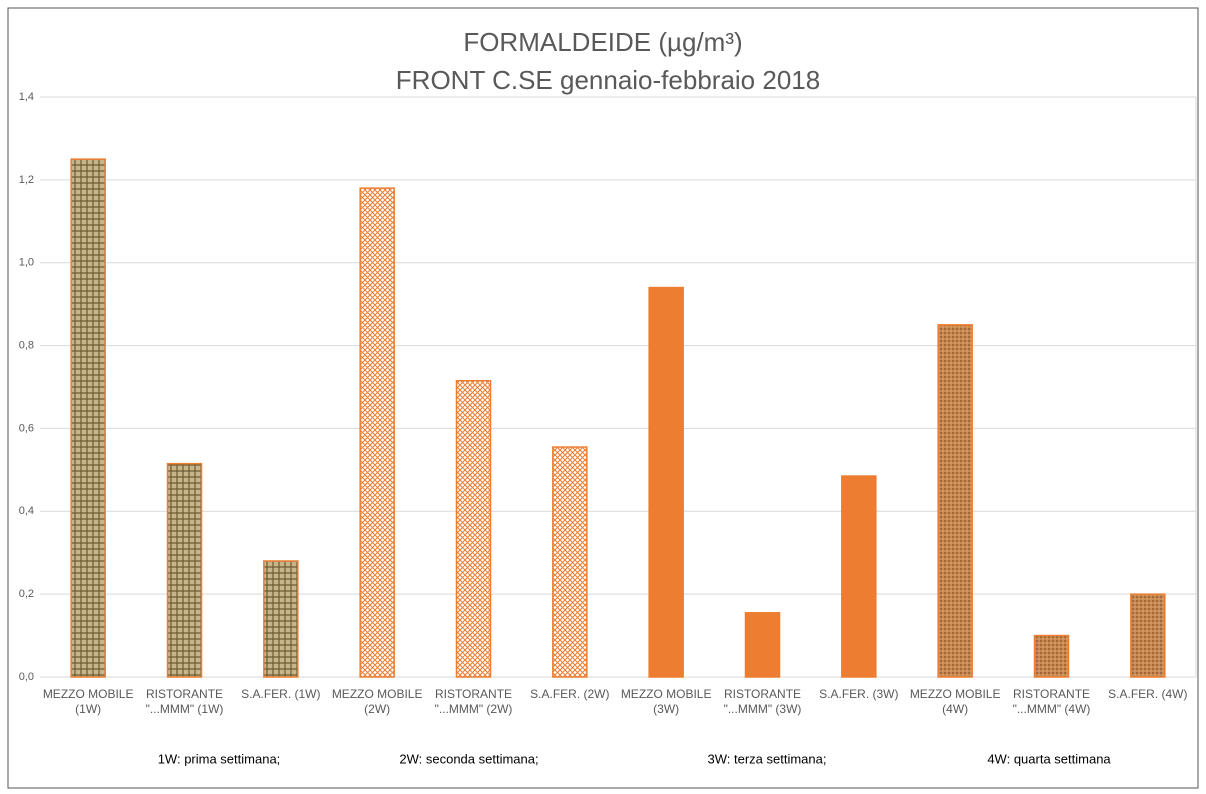 Image resolution: width=1206 pixels, height=794 pixels. I want to click on x-tick-label: S.A.FER. (3W), so click(859, 694).